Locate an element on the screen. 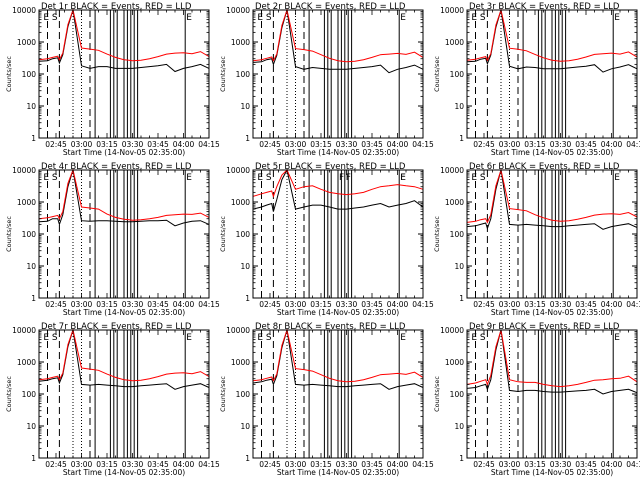 This screenshot has width=640, height=480. panel-title: Det 7r BLACK = Events, RED = LLD is located at coordinates (116, 327).